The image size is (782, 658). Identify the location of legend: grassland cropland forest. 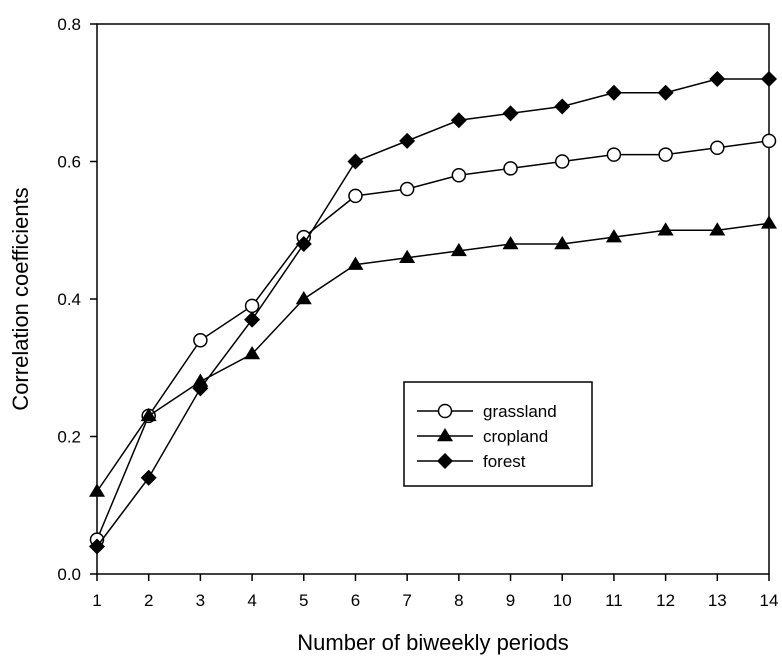
(498, 434).